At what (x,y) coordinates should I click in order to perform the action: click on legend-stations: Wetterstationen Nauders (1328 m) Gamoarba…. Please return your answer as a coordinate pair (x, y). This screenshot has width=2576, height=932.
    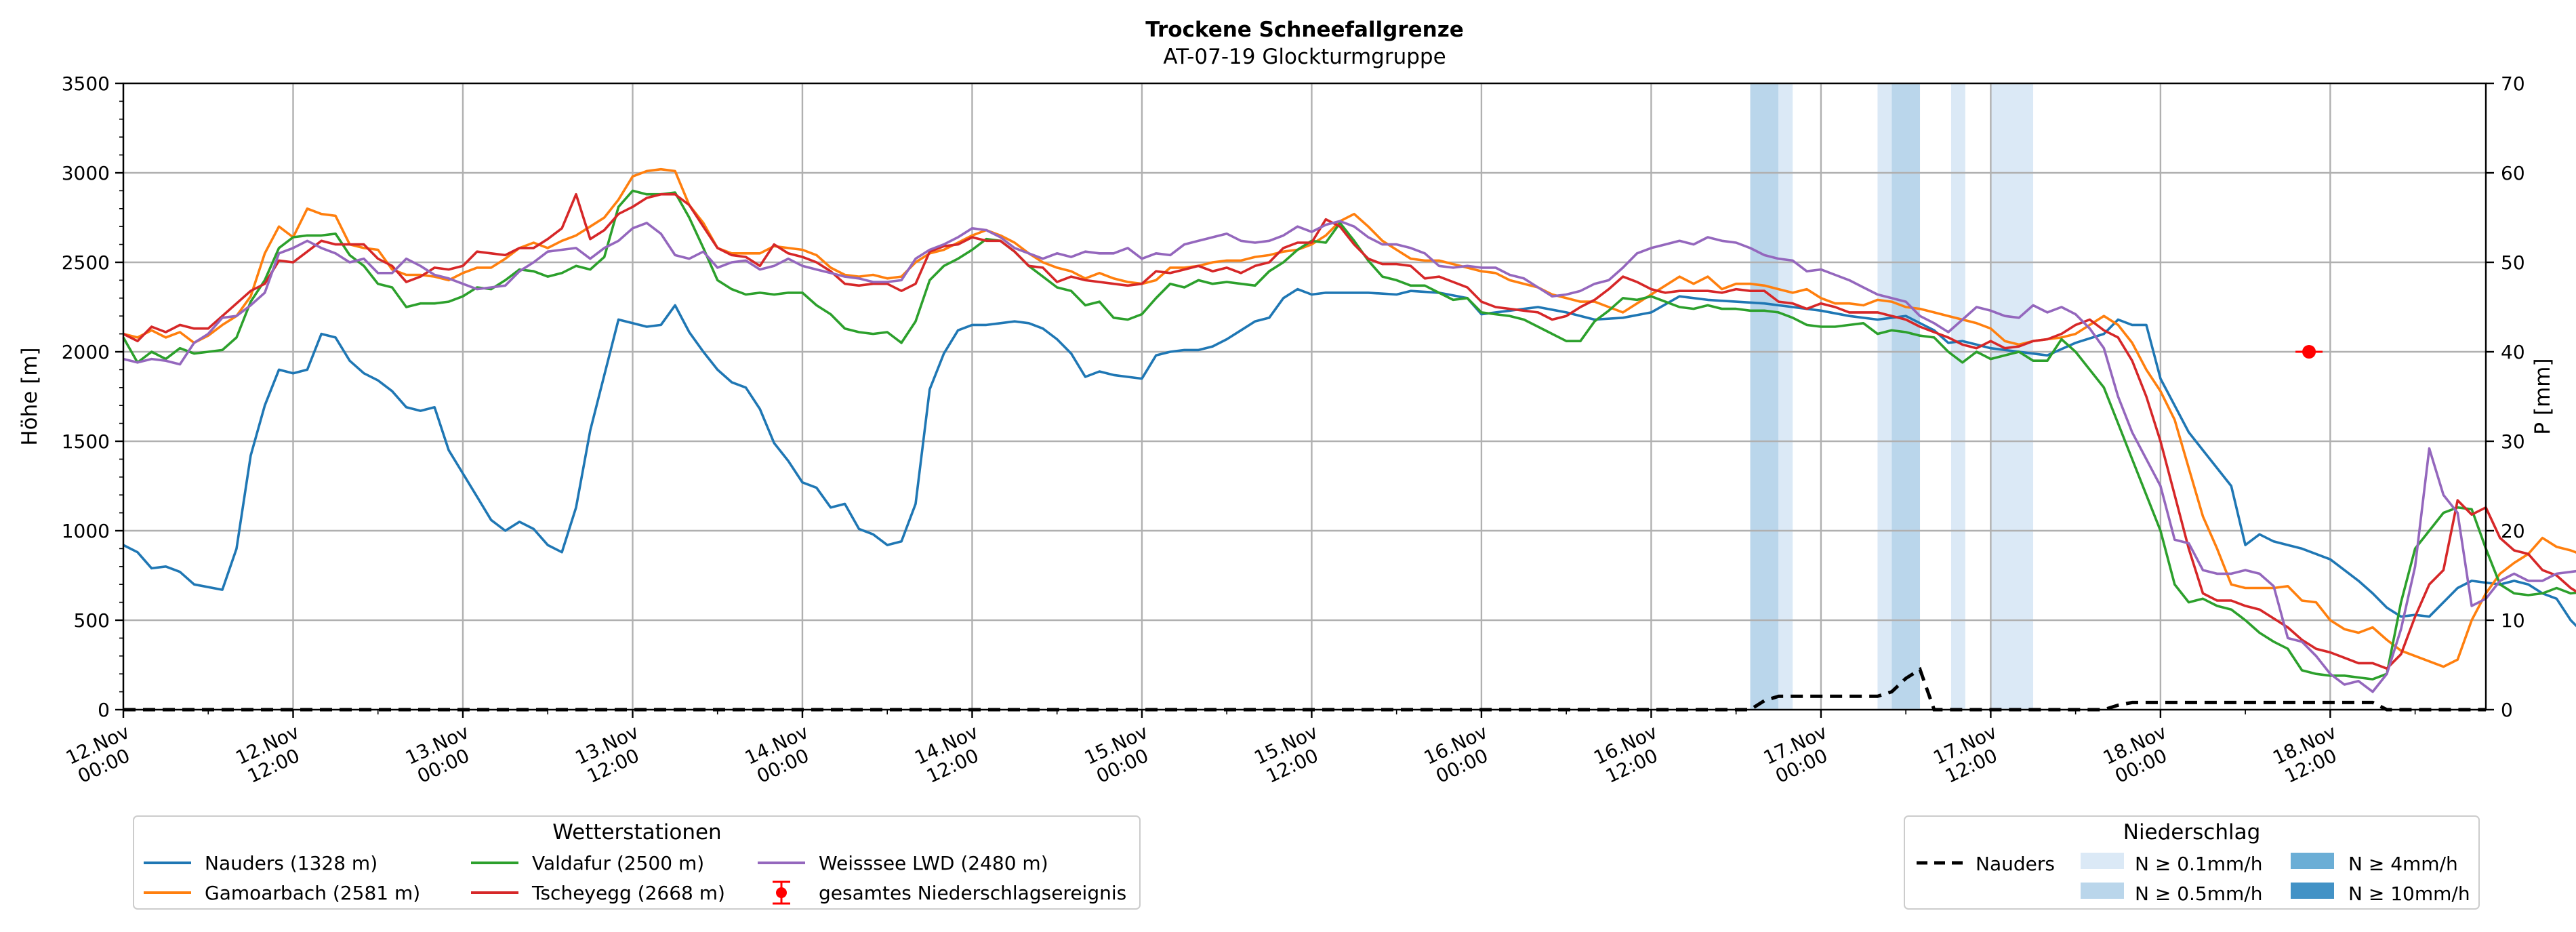
    Looking at the image, I should click on (637, 862).